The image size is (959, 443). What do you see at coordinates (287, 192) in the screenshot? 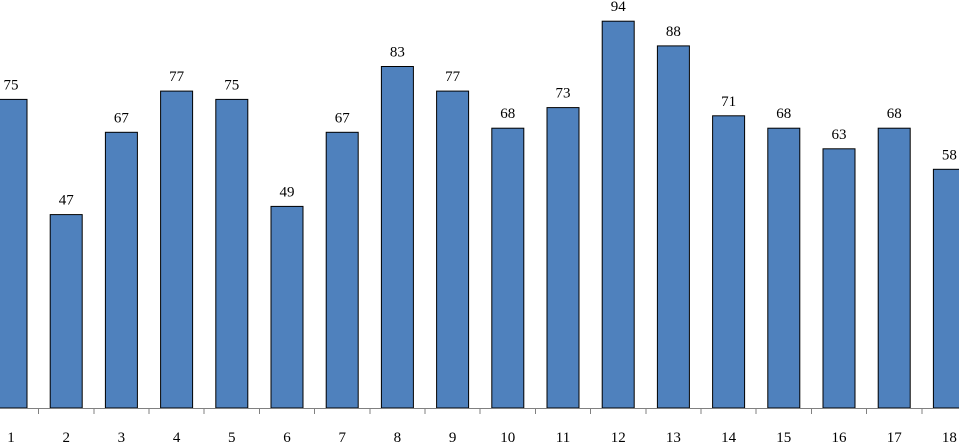
I see `data-label-6: 49` at bounding box center [287, 192].